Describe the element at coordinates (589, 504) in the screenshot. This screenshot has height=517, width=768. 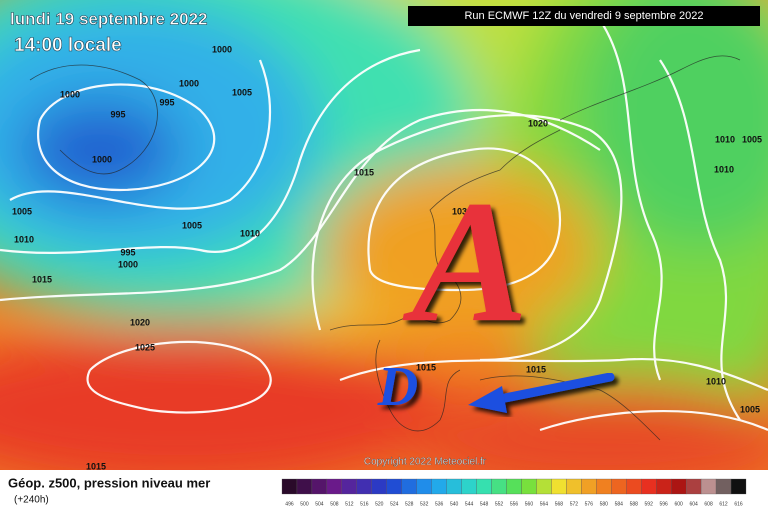
I see `colorbar-label: 576` at that location.